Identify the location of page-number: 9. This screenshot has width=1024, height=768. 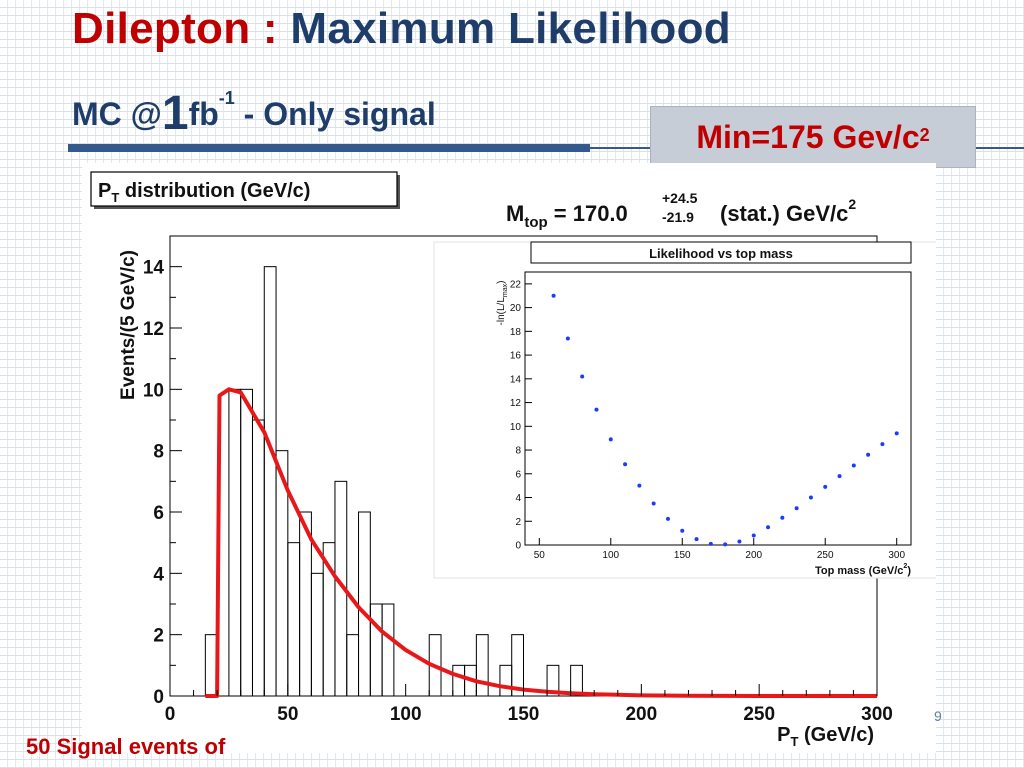
(938, 716).